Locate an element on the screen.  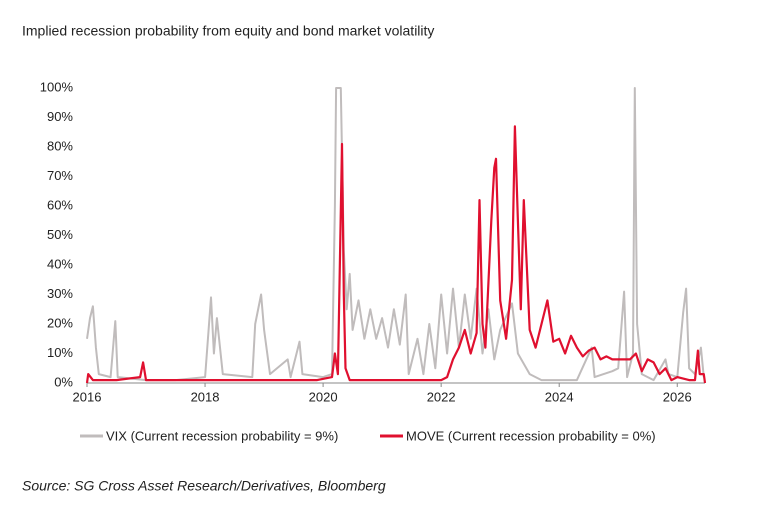
y-tick-label: 80% is located at coordinates (60, 145).